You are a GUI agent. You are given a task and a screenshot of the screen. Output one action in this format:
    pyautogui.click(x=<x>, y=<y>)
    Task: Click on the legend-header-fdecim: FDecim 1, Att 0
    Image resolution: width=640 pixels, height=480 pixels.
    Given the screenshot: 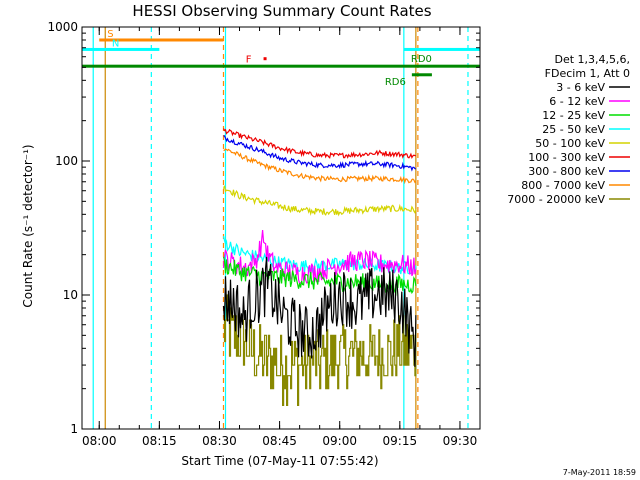 What is the action you would take?
    pyautogui.click(x=587, y=73)
    